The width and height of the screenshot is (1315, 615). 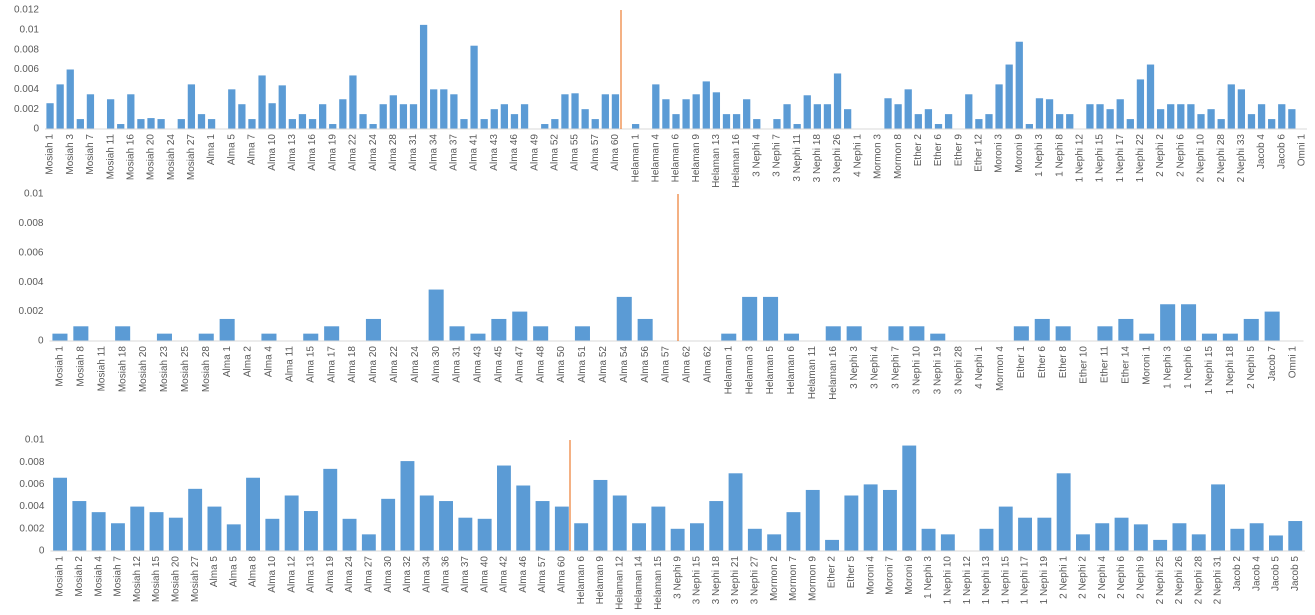 I want to click on x-tick-label: Moroni 9, so click(x=909, y=575).